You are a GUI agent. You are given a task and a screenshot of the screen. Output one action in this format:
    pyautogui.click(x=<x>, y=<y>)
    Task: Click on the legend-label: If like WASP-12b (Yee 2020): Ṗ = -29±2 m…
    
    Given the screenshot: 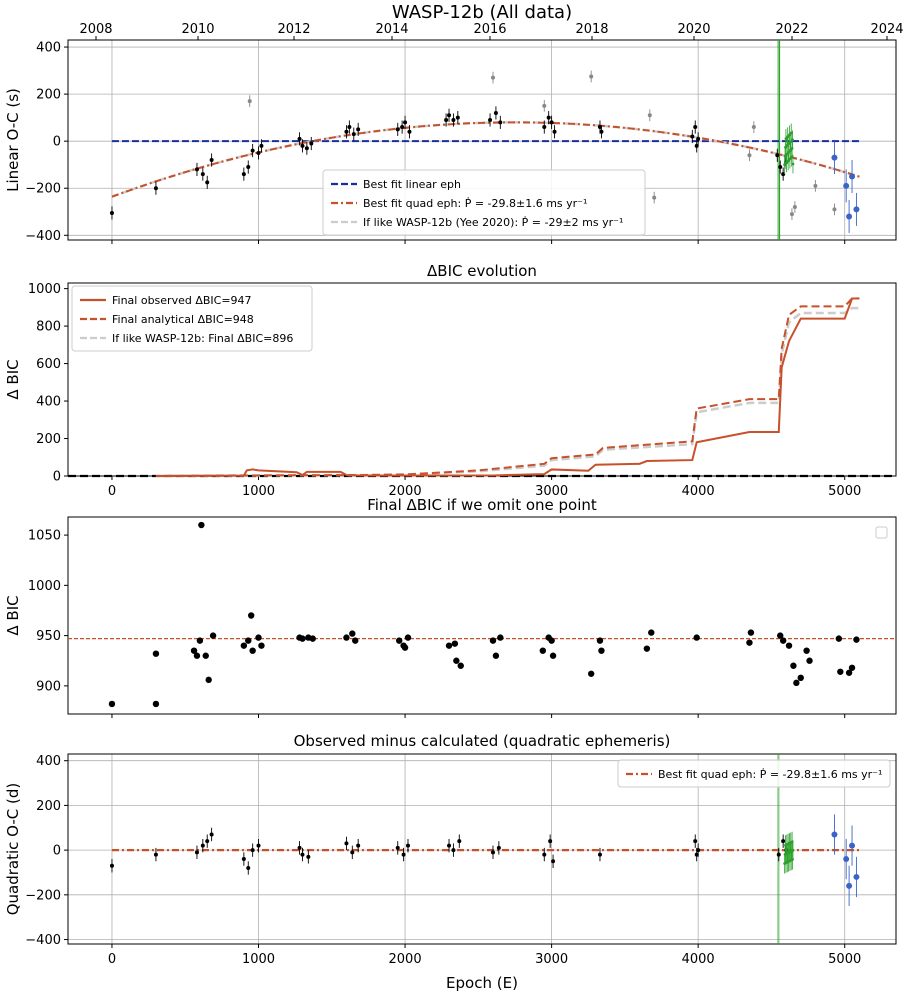 What is the action you would take?
    pyautogui.click(x=493, y=222)
    